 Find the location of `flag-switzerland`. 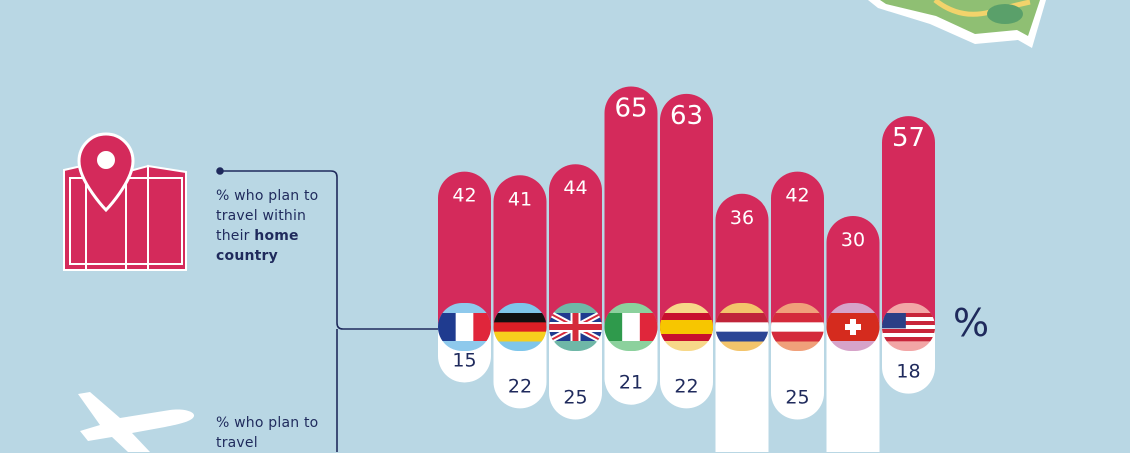

flag-switzerland is located at coordinates (853, 327).